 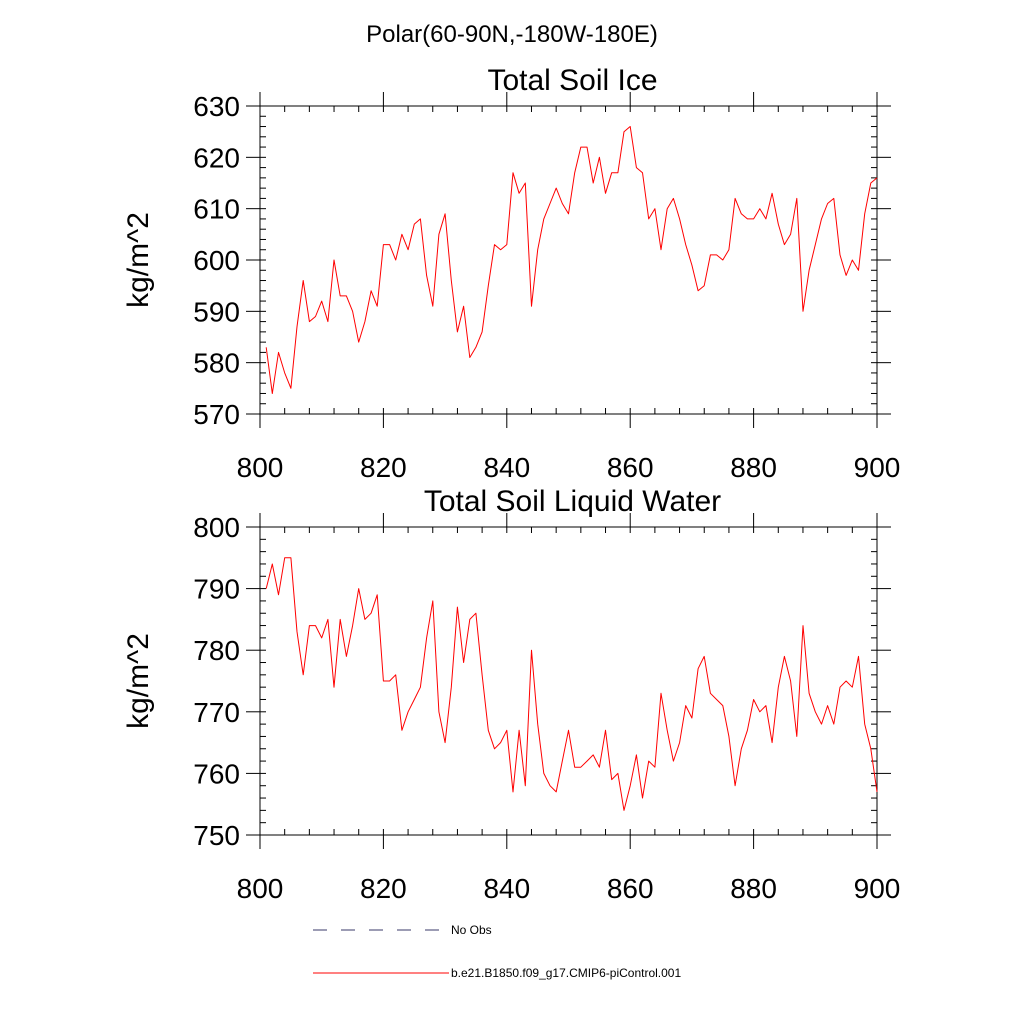 What do you see at coordinates (471, 930) in the screenshot?
I see `legend-label: No Obs` at bounding box center [471, 930].